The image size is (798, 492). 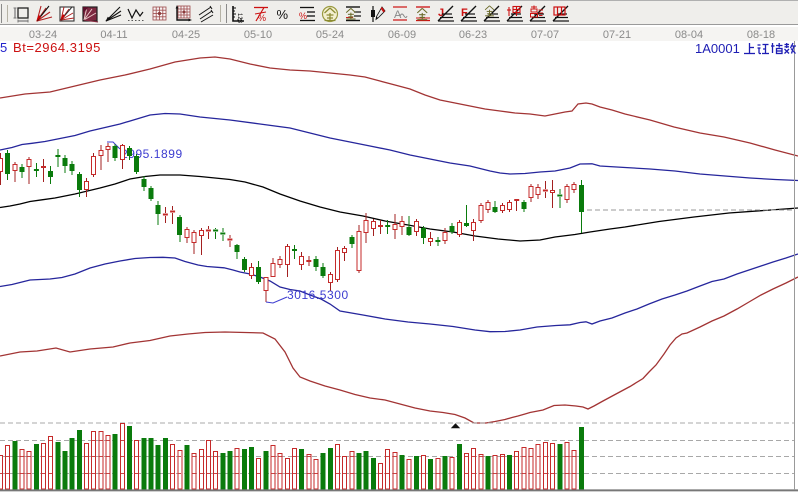 What do you see at coordinates (464, 13) in the screenshot?
I see `svg-text: F` at bounding box center [464, 13].